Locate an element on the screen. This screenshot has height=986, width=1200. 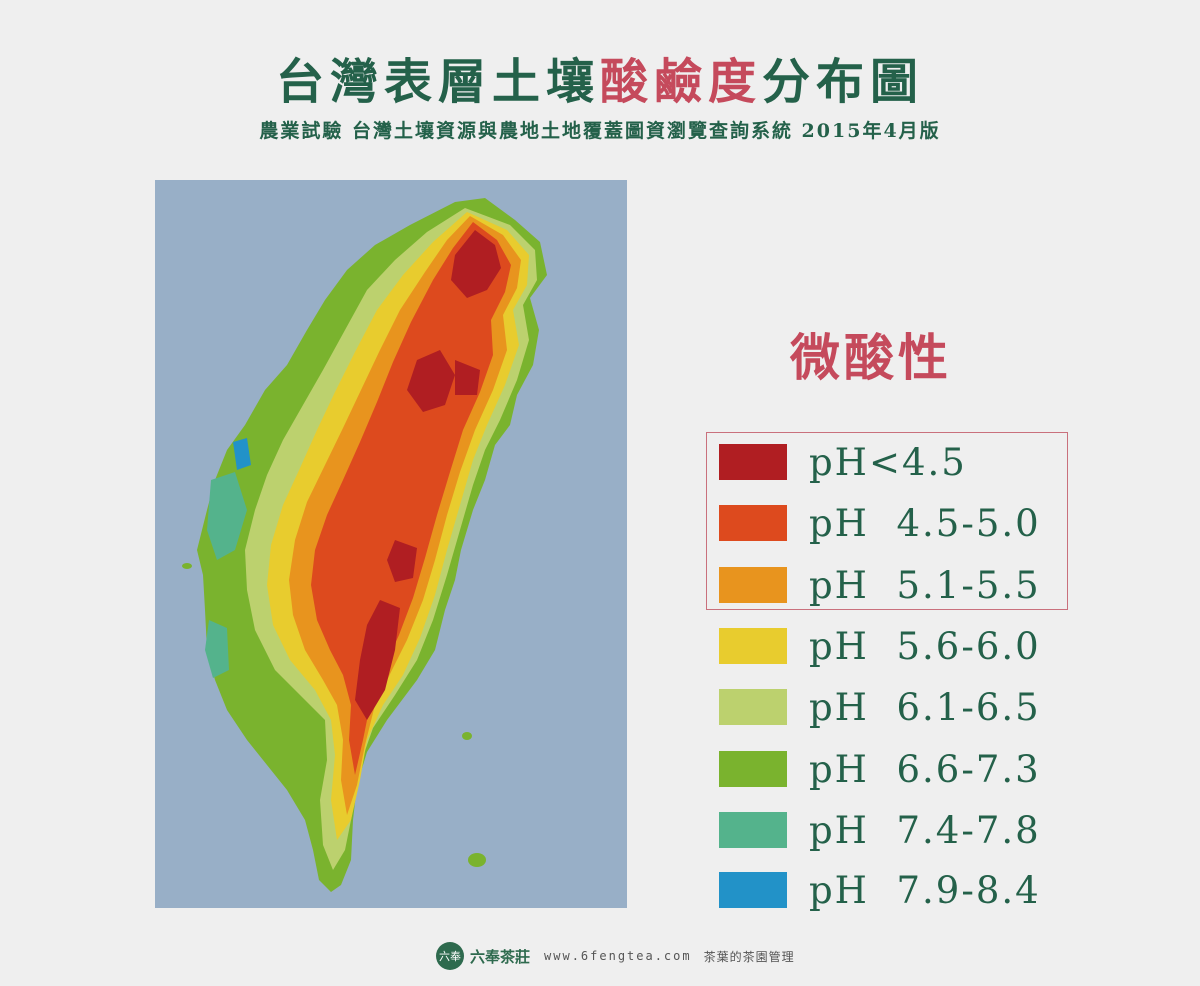
page-title: 台灣表層土壤酸鹼度分布圖 is located at coordinates (600, 77).